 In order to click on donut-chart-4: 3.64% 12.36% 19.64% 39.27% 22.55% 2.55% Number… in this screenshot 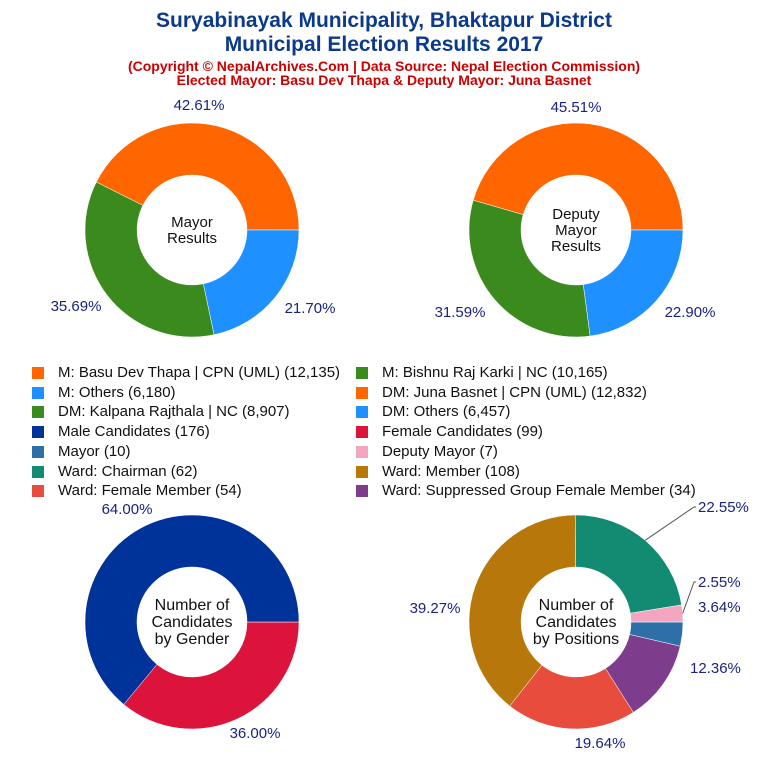, I will do `click(579, 625)`.